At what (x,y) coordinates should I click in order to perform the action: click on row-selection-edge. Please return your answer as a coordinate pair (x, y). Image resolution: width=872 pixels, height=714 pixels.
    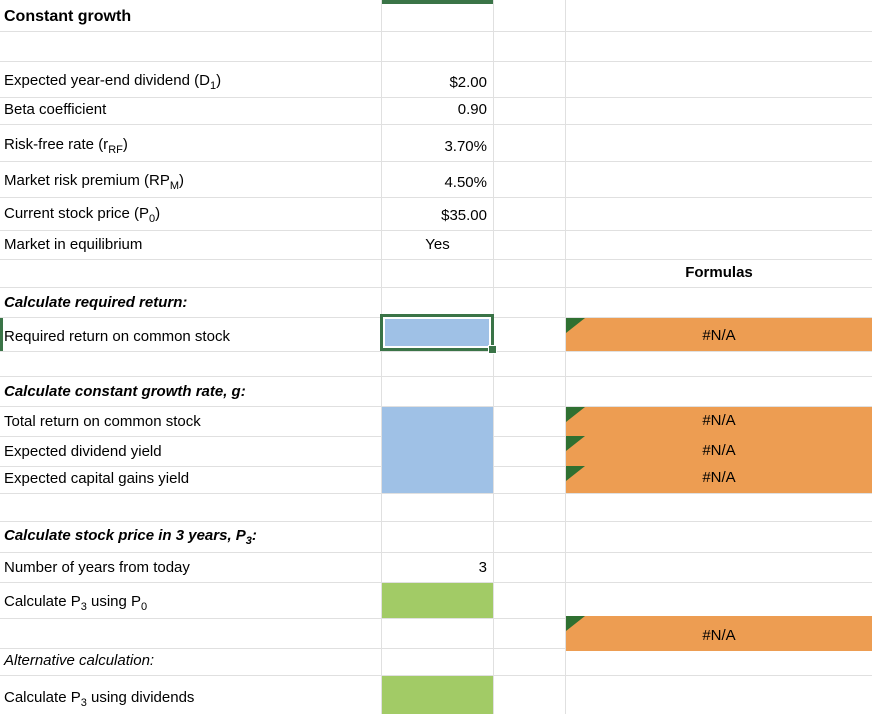
    Looking at the image, I should click on (1, 334).